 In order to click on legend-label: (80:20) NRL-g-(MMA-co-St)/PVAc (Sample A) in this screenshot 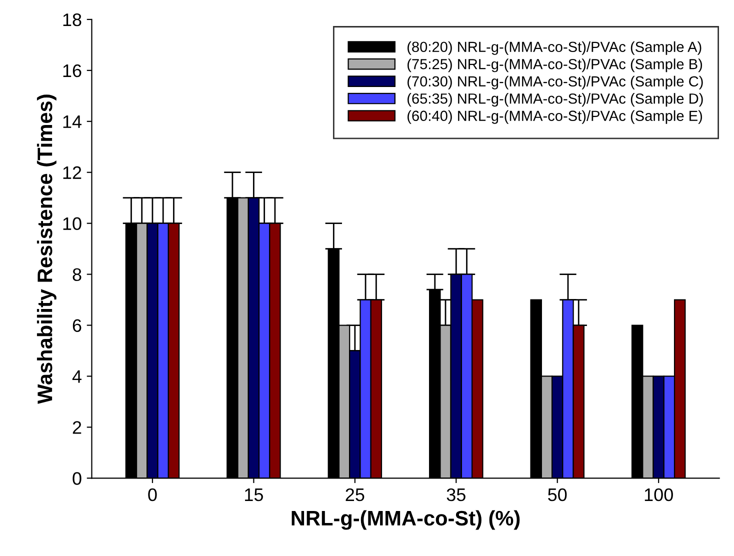, I will do `click(555, 48)`.